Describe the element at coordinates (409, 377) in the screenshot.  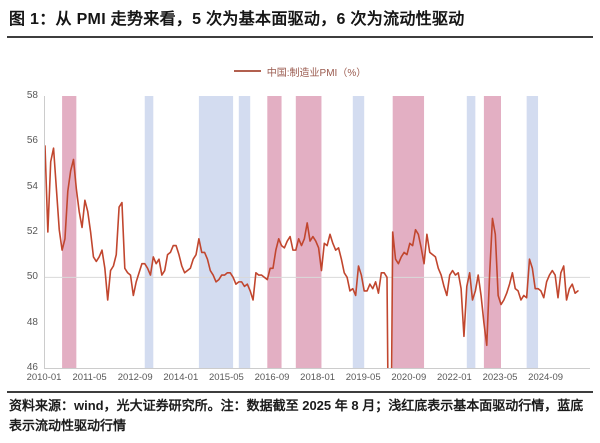
I see `x-tick-label: 2020-09` at that location.